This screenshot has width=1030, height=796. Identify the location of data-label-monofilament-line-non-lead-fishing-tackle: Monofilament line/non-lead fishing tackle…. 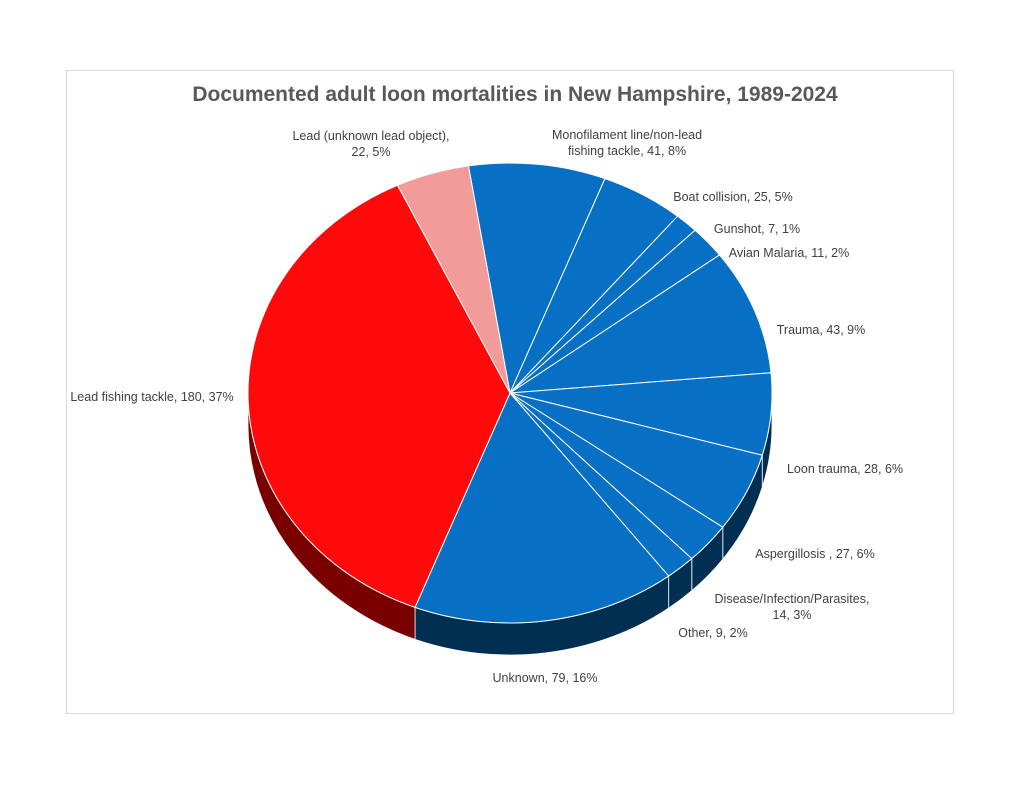
(627, 143).